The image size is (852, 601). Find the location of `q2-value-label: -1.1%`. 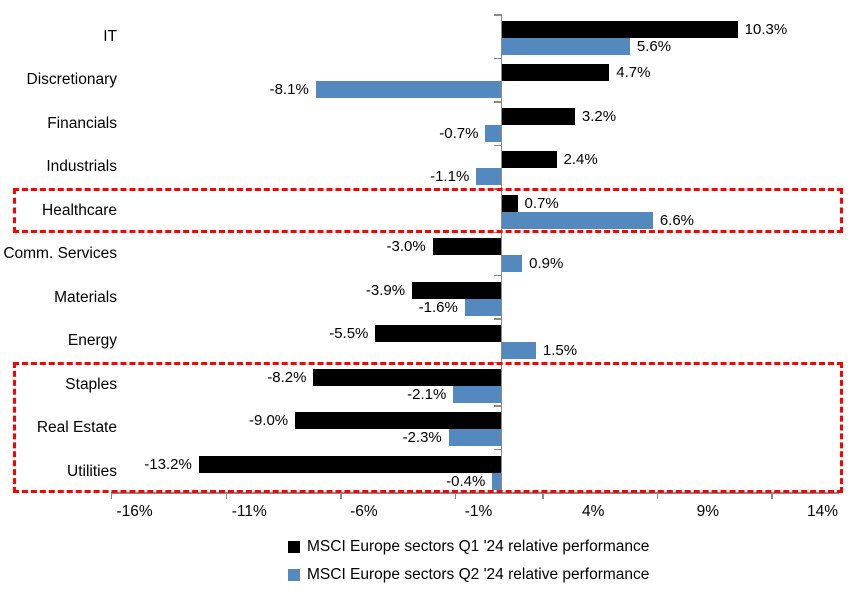

q2-value-label: -1.1% is located at coordinates (450, 177).